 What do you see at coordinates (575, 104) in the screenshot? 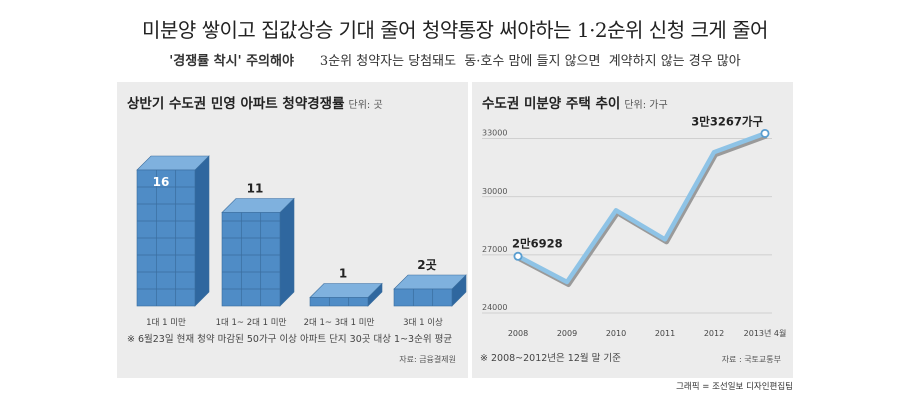
I see `line-chart-title: 수도권 미분양 주택 추이 단위: 가구` at bounding box center [575, 104].